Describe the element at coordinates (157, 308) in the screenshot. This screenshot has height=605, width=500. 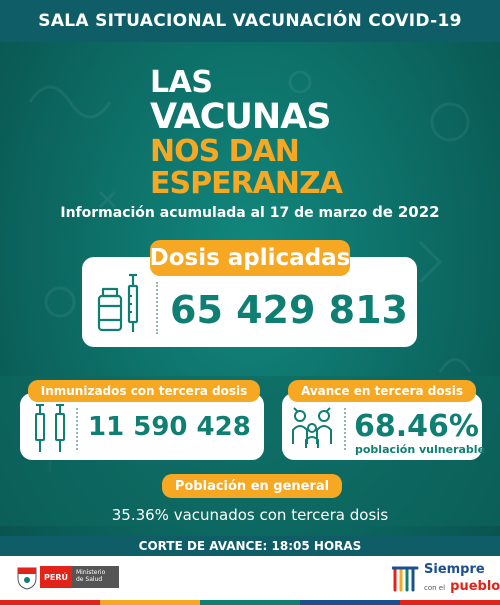
I see `doses-divider` at that location.